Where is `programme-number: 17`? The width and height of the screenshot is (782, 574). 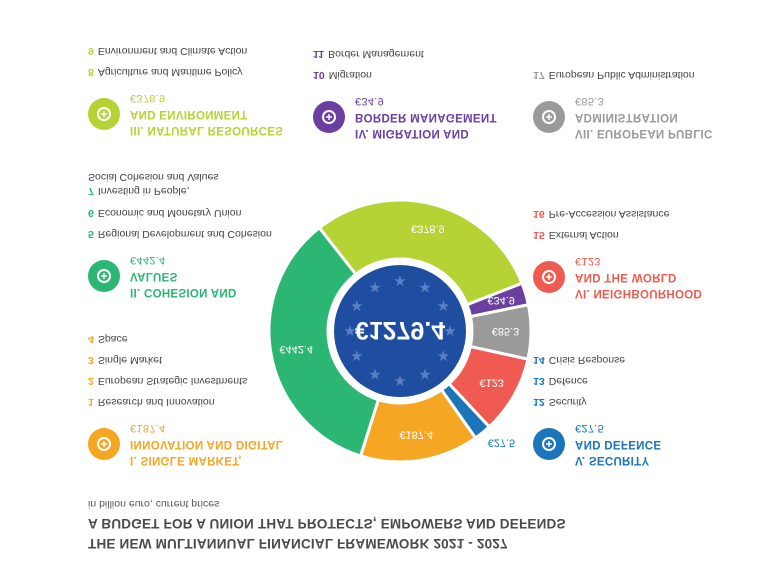 programme-number: 17 is located at coordinates (539, 75).